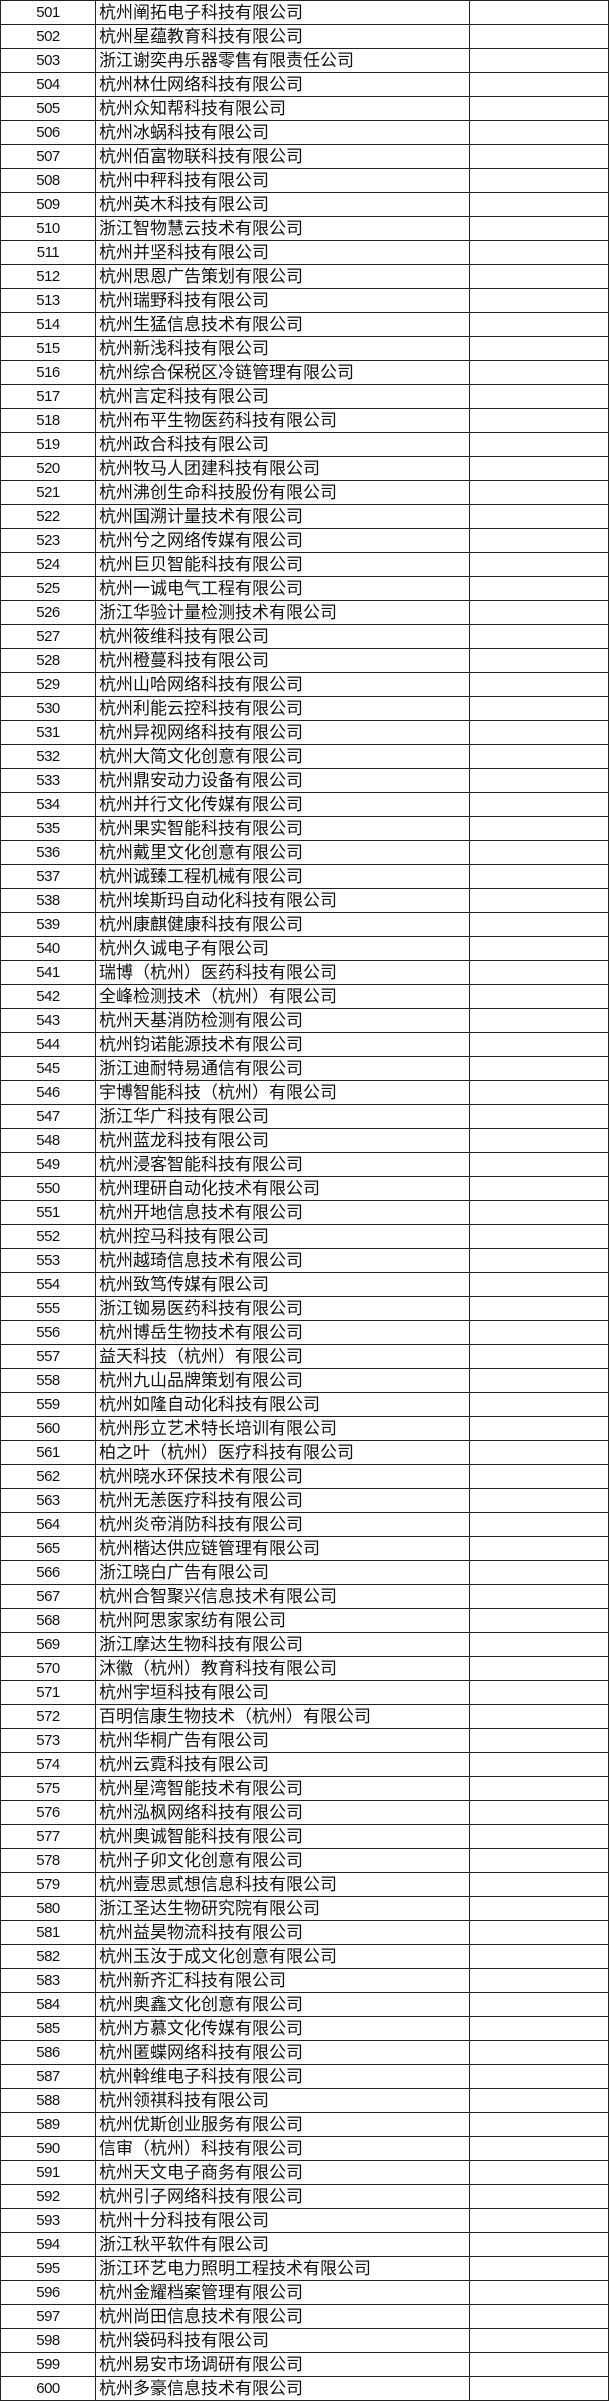  What do you see at coordinates (48, 2196) in the screenshot?
I see `row-number: 592` at bounding box center [48, 2196].